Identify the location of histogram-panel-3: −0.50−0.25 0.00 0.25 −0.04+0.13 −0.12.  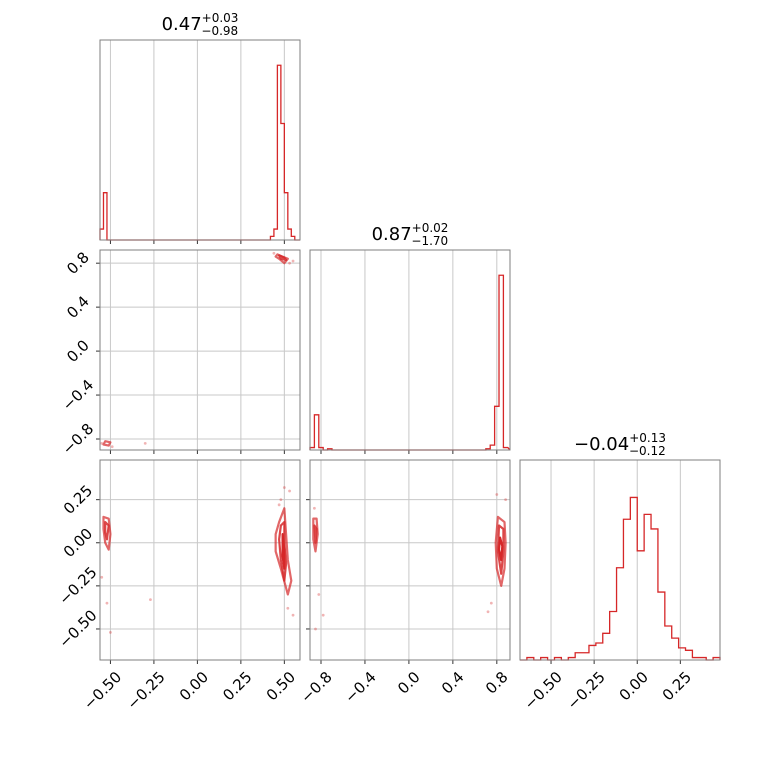
(620, 572).